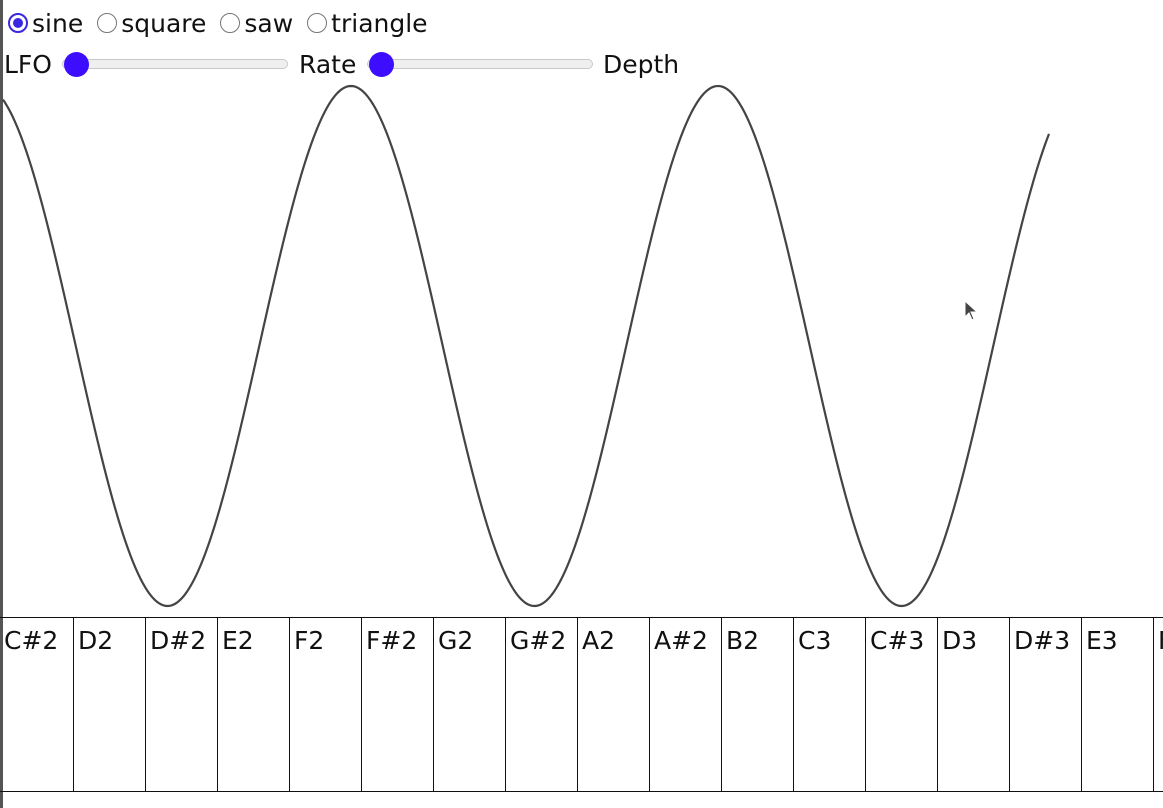  Describe the element at coordinates (269, 23) in the screenshot. I see `waveform-label-saw: saw` at that location.